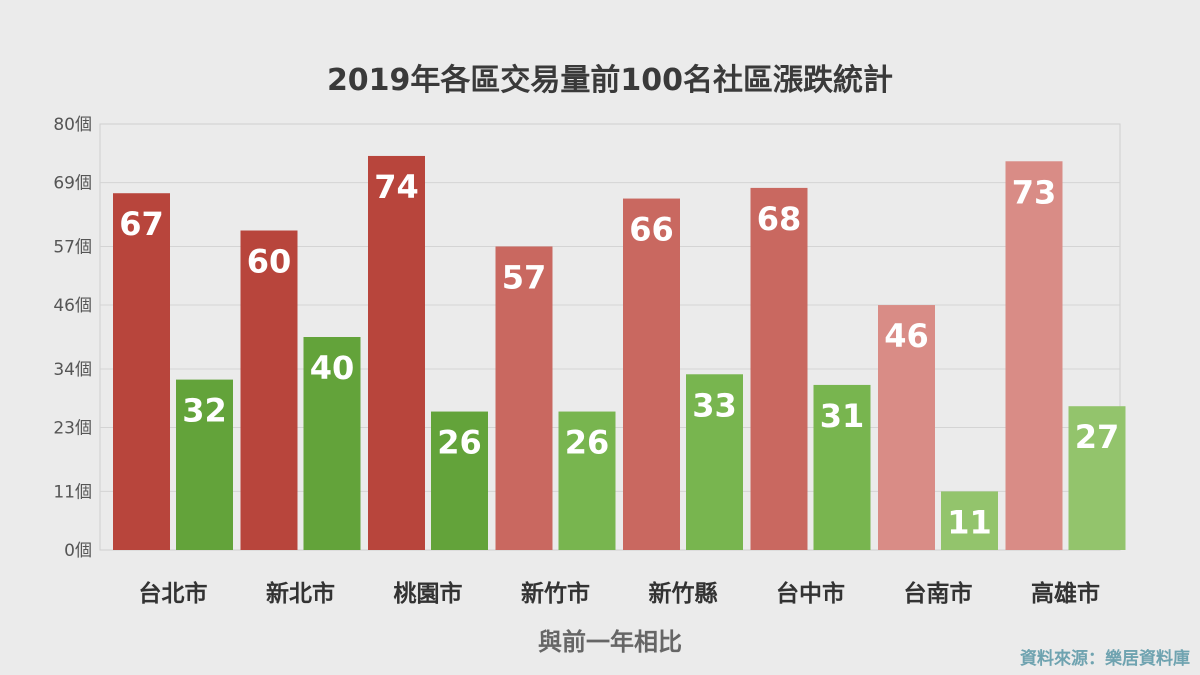 This screenshot has width=1200, height=675. I want to click on x-tick-label: 台南市, so click(938, 593).